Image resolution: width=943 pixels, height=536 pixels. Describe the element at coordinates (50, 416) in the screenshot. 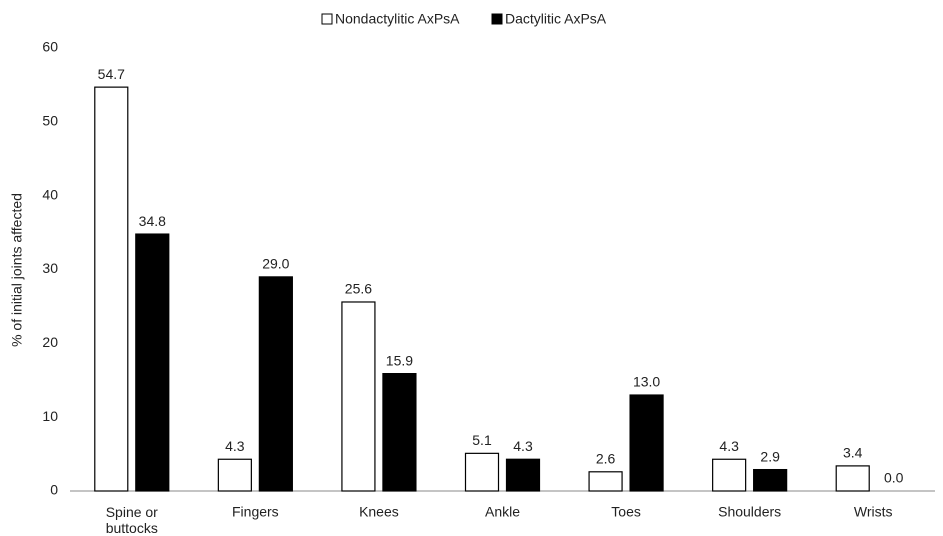

I see `y-tick-label: 10` at that location.